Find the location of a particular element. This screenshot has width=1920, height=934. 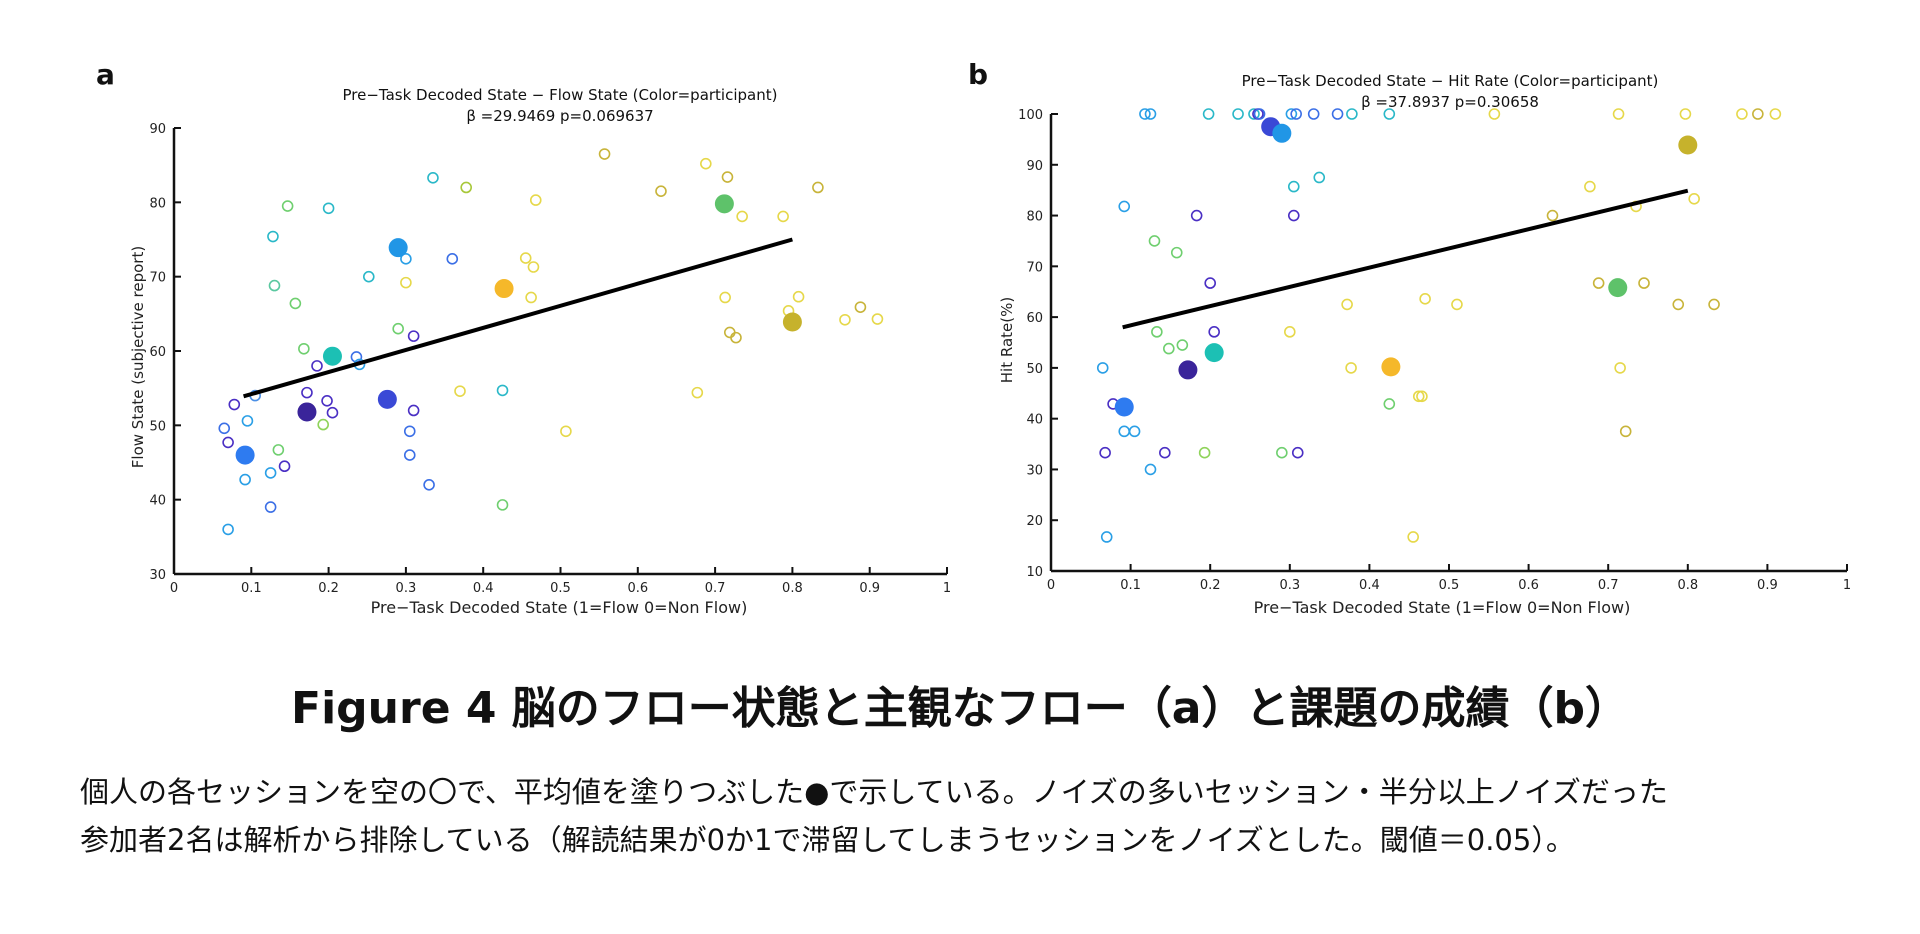

x-tick-label: 0 is located at coordinates (174, 588).